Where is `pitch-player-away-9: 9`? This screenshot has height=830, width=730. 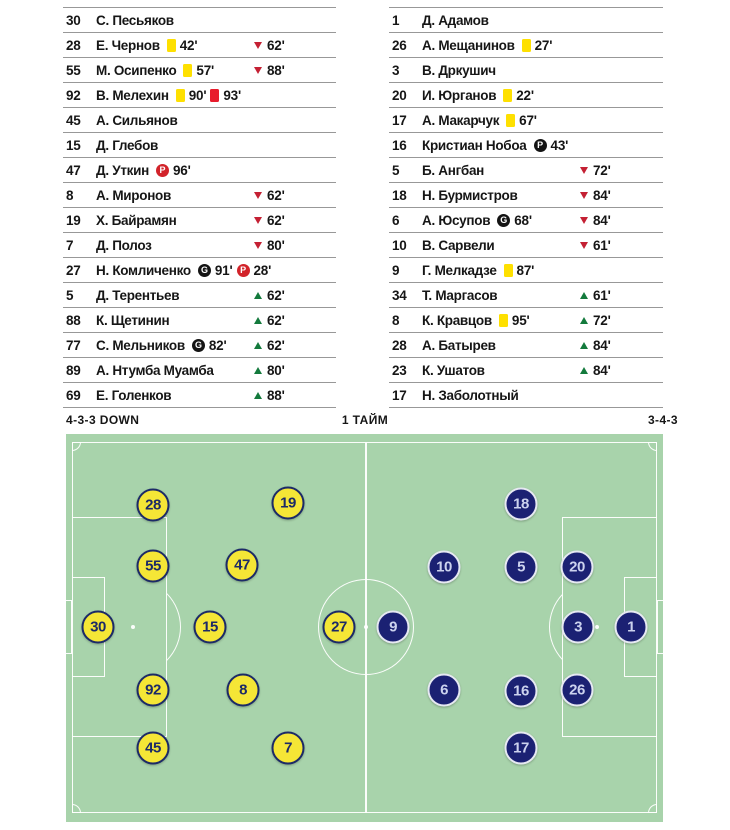 pitch-player-away-9: 9 is located at coordinates (393, 627).